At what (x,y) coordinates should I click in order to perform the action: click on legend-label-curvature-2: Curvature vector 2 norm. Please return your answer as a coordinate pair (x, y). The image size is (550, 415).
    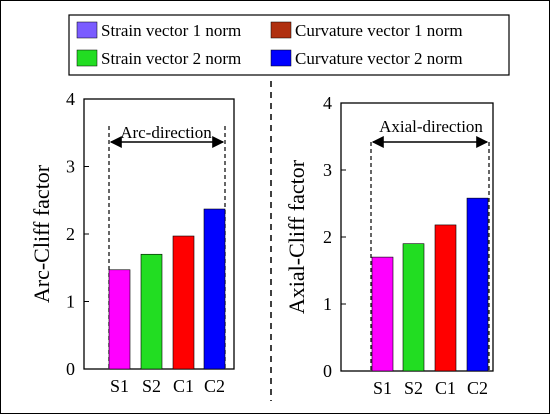
    Looking at the image, I should click on (379, 58).